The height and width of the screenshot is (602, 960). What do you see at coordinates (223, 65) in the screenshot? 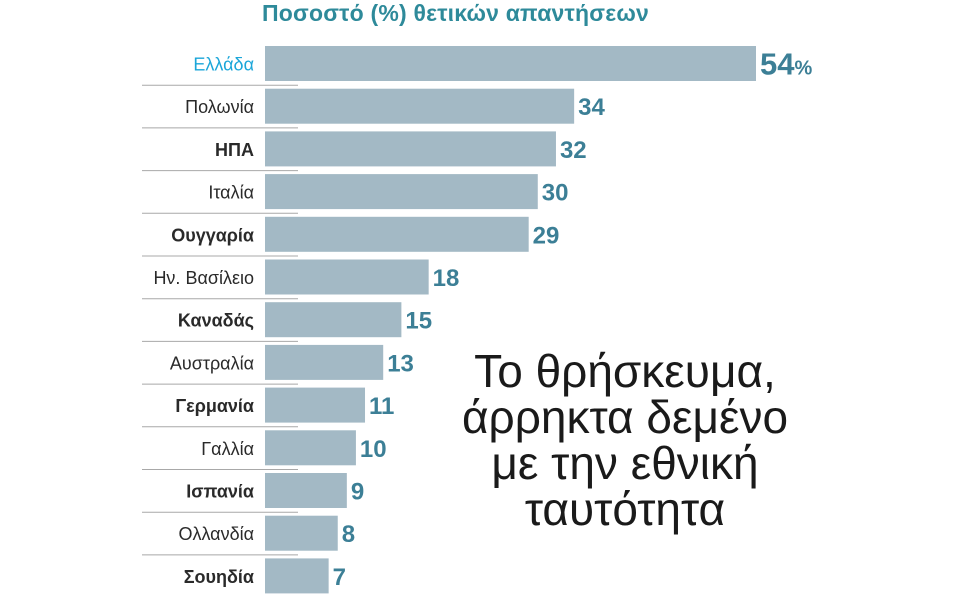
I see `category-label: Ελλάδα` at bounding box center [223, 65].